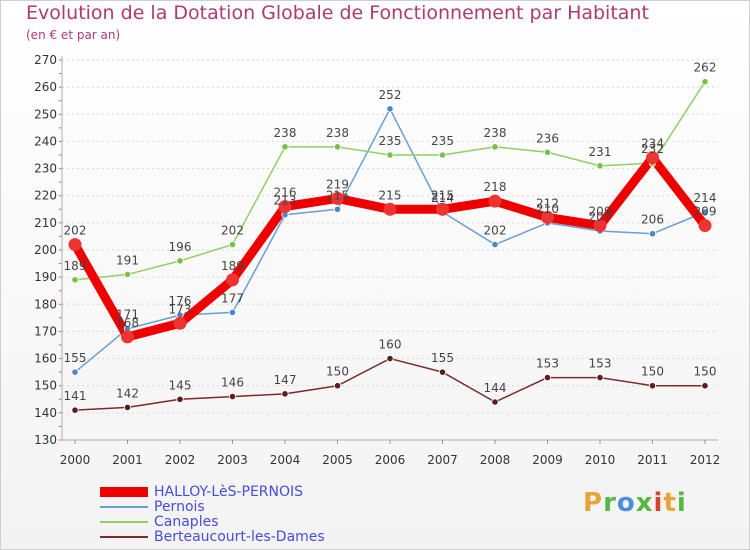 This screenshot has height=550, width=750. Describe the element at coordinates (547, 203) in the screenshot. I see `data-label: 212` at that location.